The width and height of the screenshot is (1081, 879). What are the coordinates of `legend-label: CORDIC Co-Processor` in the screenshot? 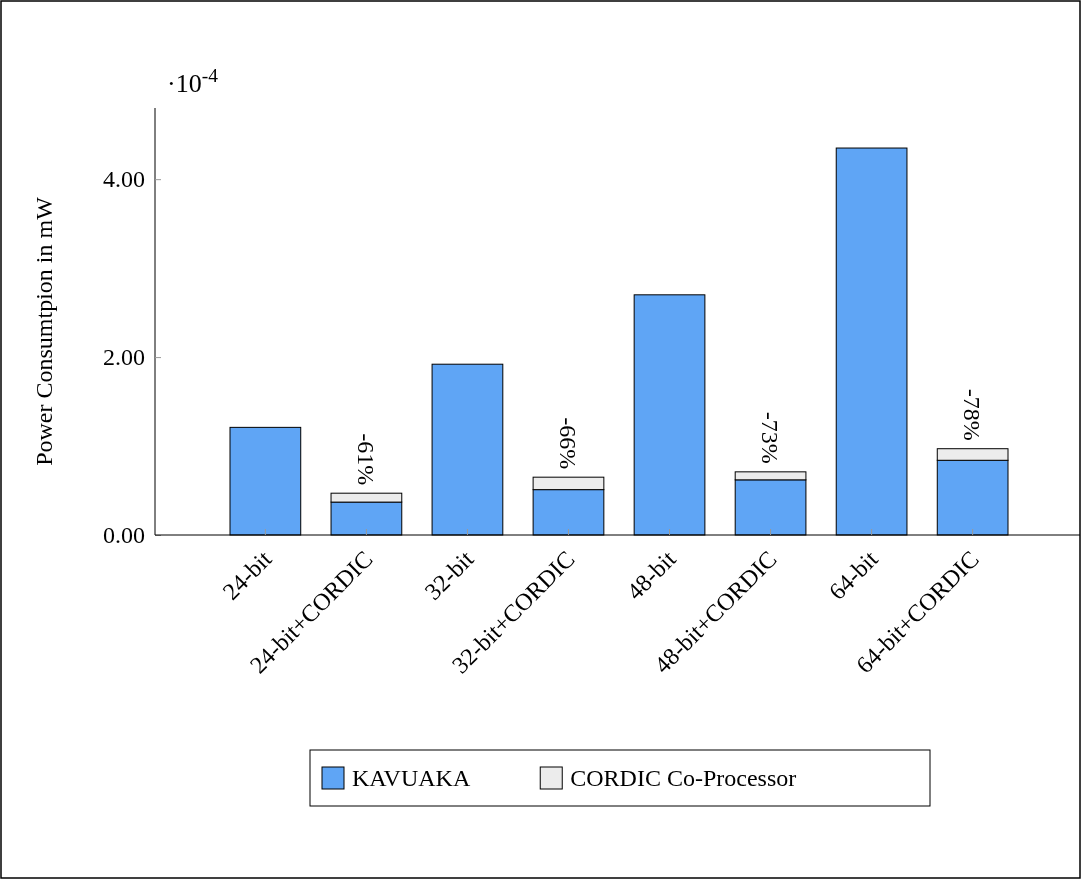 It's located at (683, 778).